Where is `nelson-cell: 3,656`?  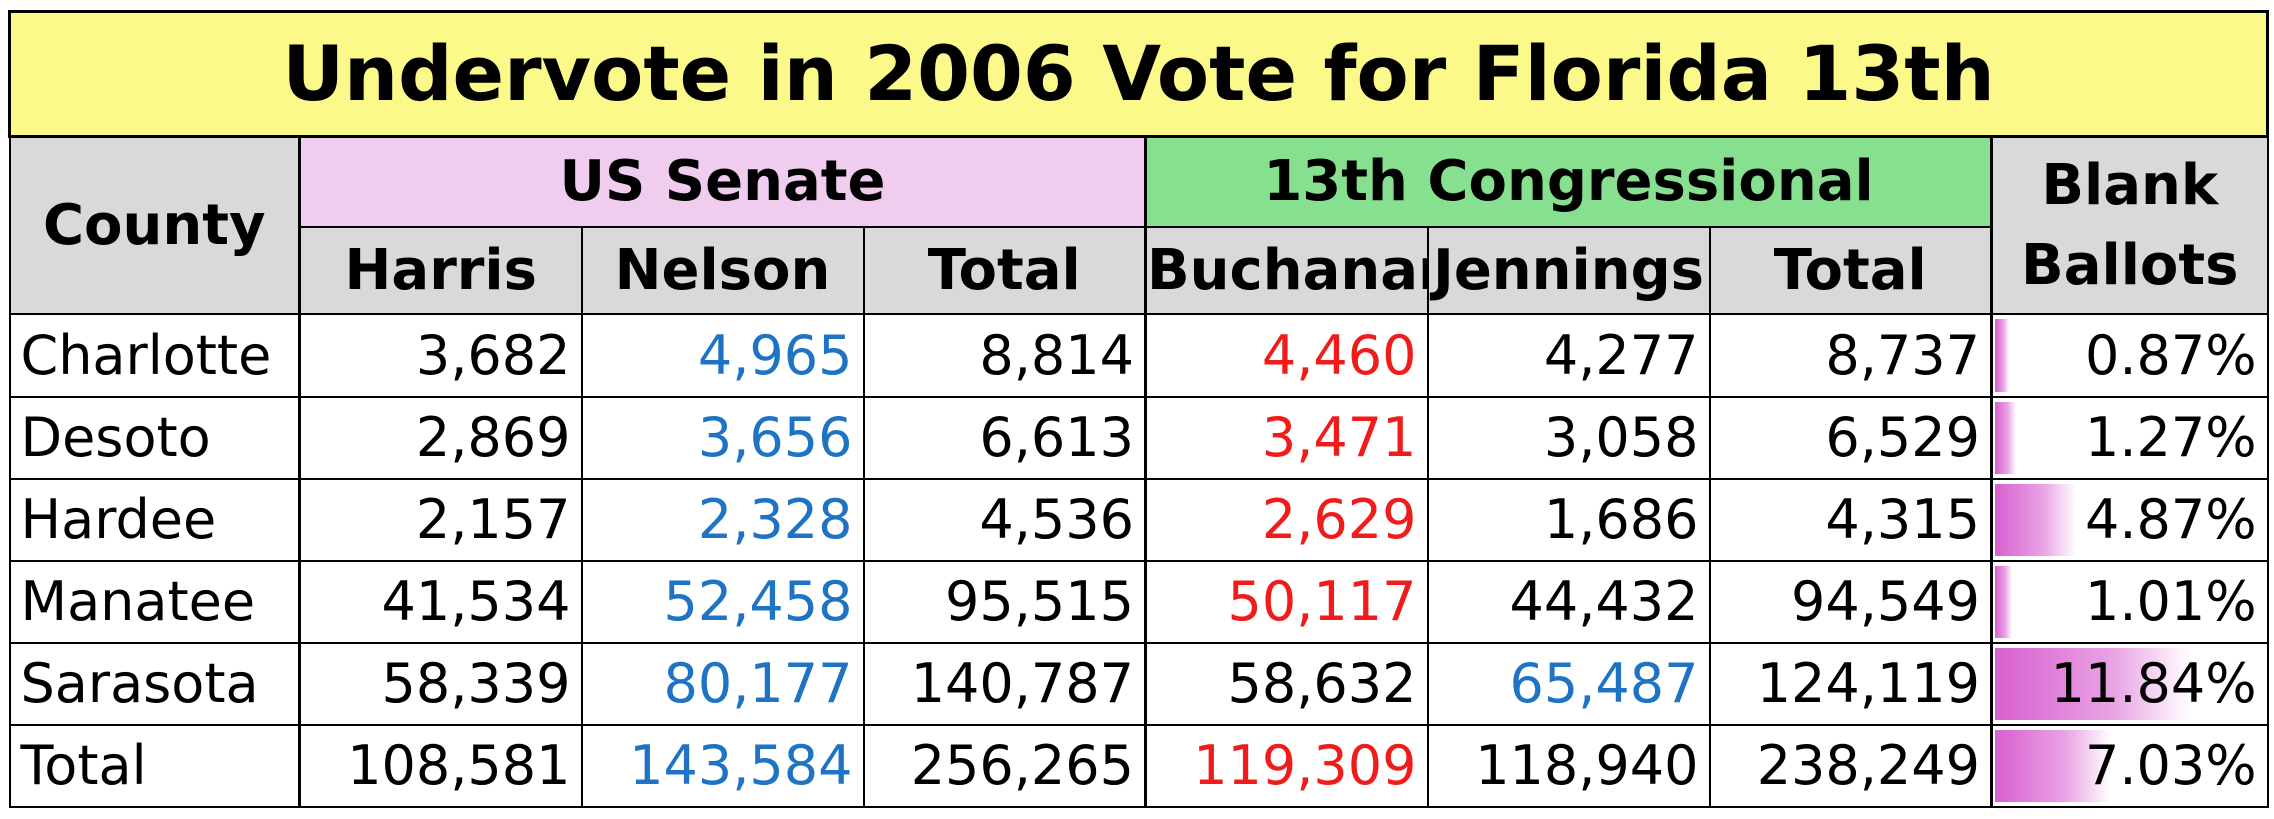 nelson-cell: 3,656 is located at coordinates (722, 437).